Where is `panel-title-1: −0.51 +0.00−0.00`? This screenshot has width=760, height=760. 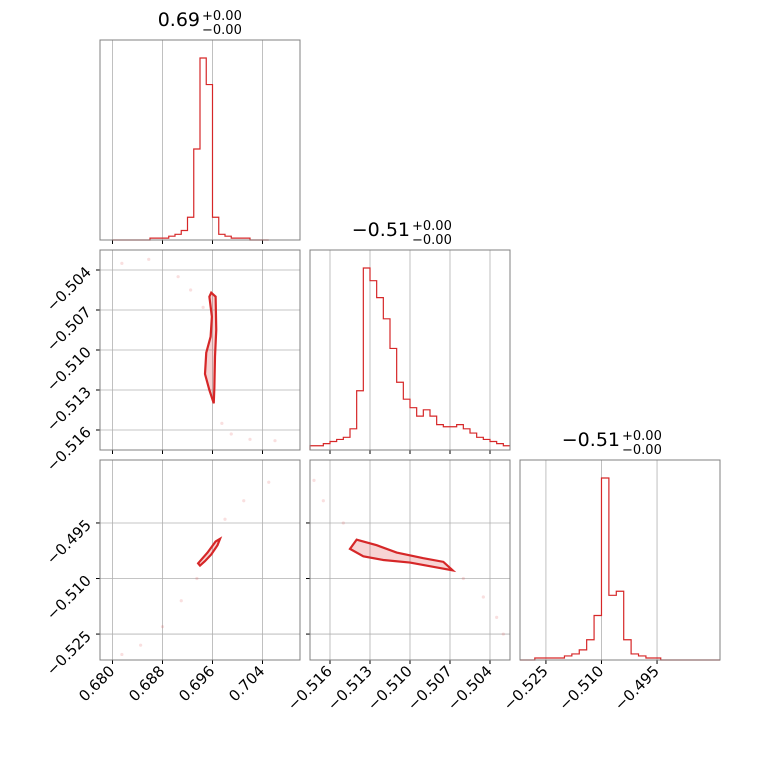
panel-title-1: −0.51 +0.00−0.00 is located at coordinates (402, 233).